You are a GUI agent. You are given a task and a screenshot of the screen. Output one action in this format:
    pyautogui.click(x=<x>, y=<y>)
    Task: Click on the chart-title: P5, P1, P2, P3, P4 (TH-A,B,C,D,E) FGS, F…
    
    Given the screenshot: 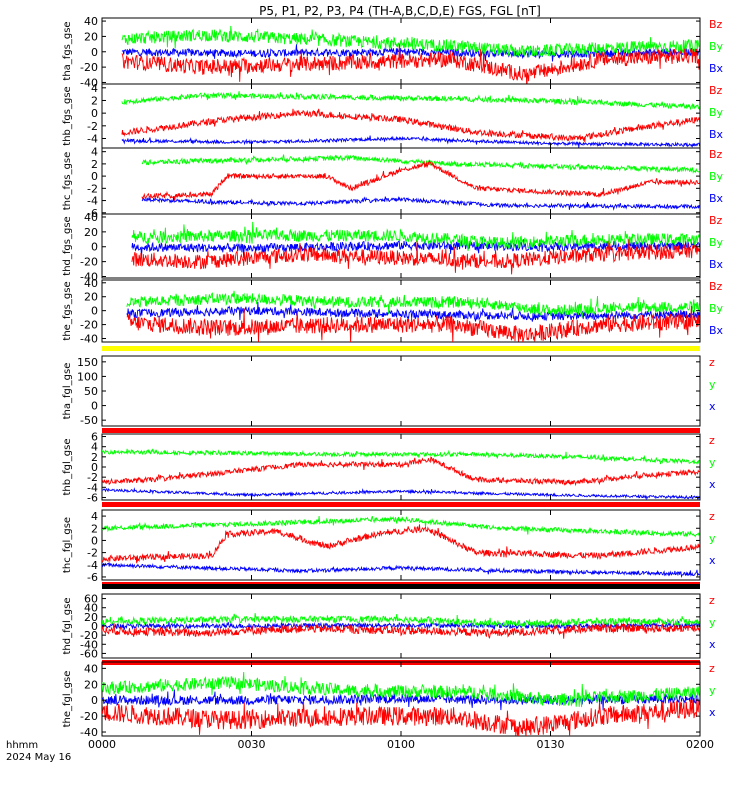 What is the action you would take?
    pyautogui.click(x=400, y=11)
    